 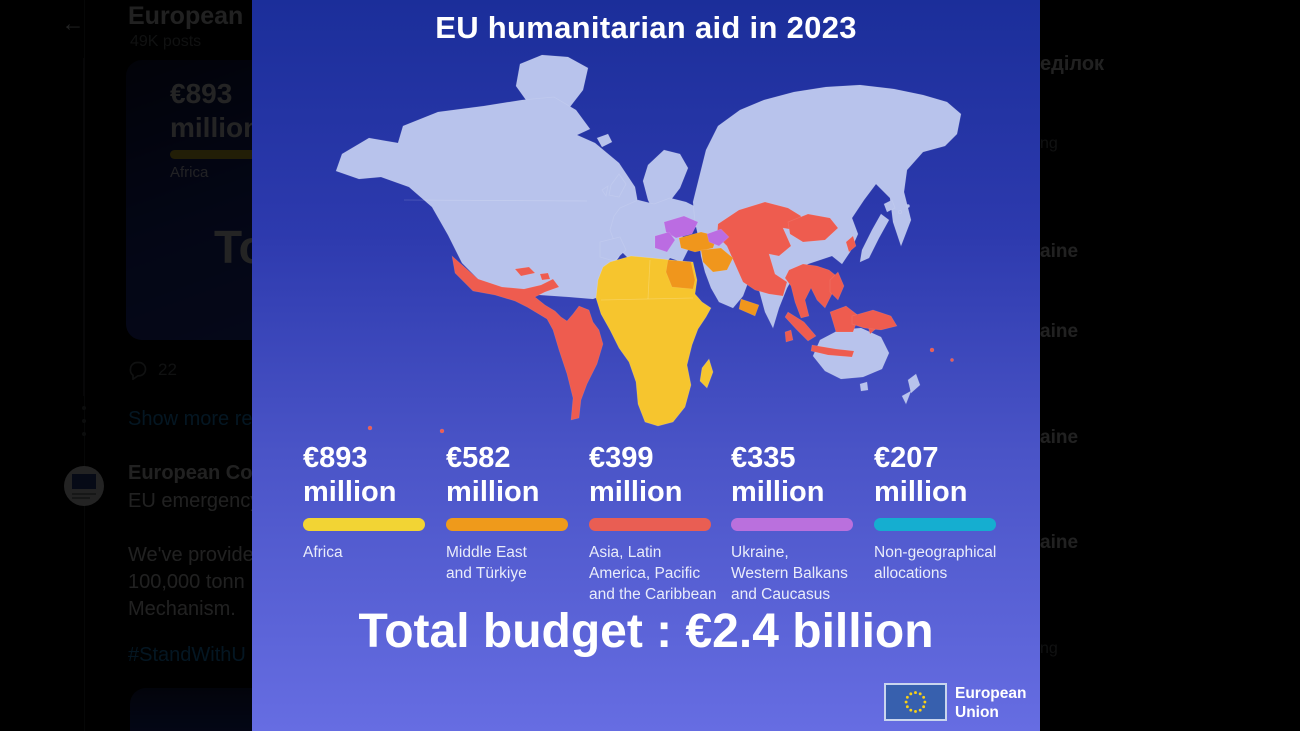 I want to click on map-region-africa, so click(x=654, y=341).